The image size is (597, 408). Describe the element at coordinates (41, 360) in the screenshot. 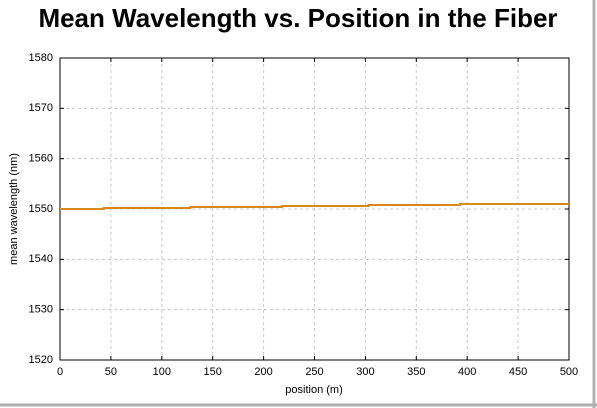

I see `y-tick-label: 1520` at that location.